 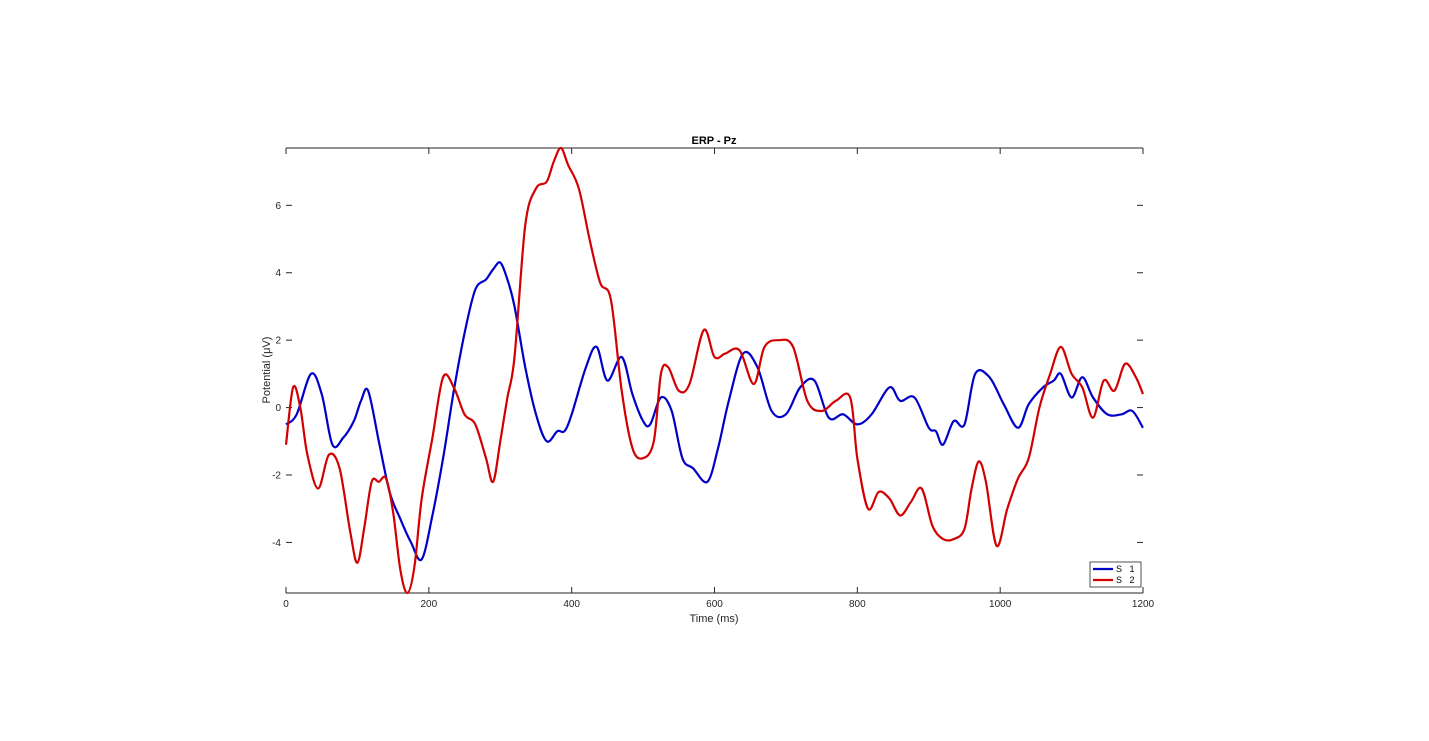 What do you see at coordinates (278, 273) in the screenshot?
I see `y-tick-label: 4` at bounding box center [278, 273].